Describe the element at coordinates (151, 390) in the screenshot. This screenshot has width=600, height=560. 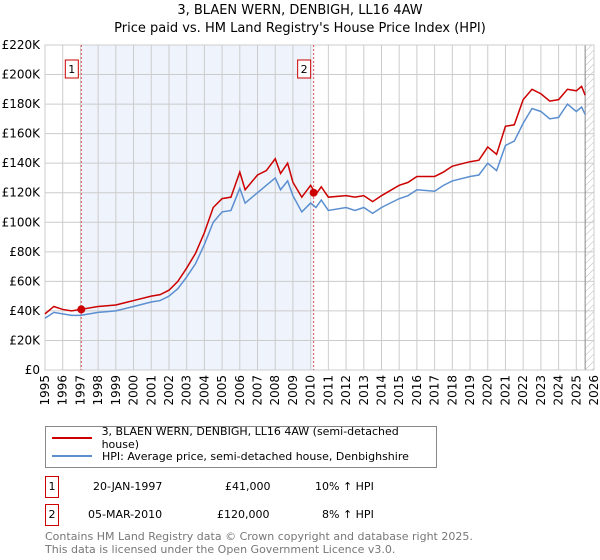
I see `x-tick-label: 2001` at that location.